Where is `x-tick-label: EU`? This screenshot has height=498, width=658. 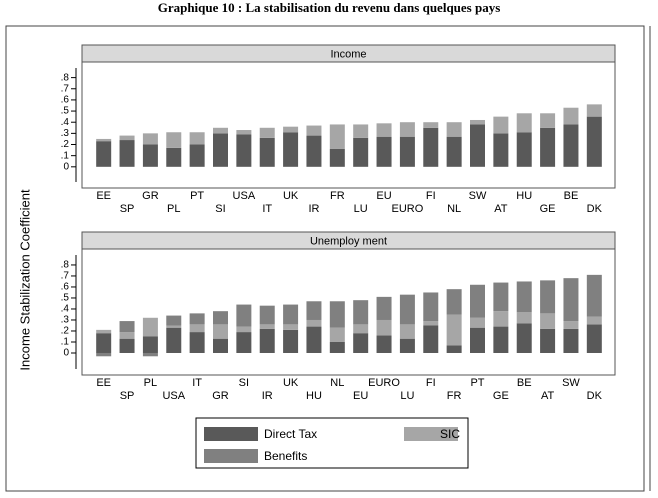
x-tick-label: EU is located at coordinates (360, 396).